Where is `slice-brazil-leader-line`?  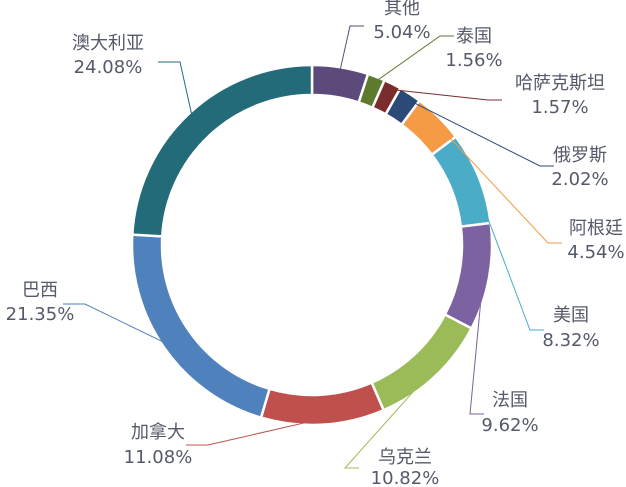 slice-brazil-leader-line is located at coordinates (116, 324).